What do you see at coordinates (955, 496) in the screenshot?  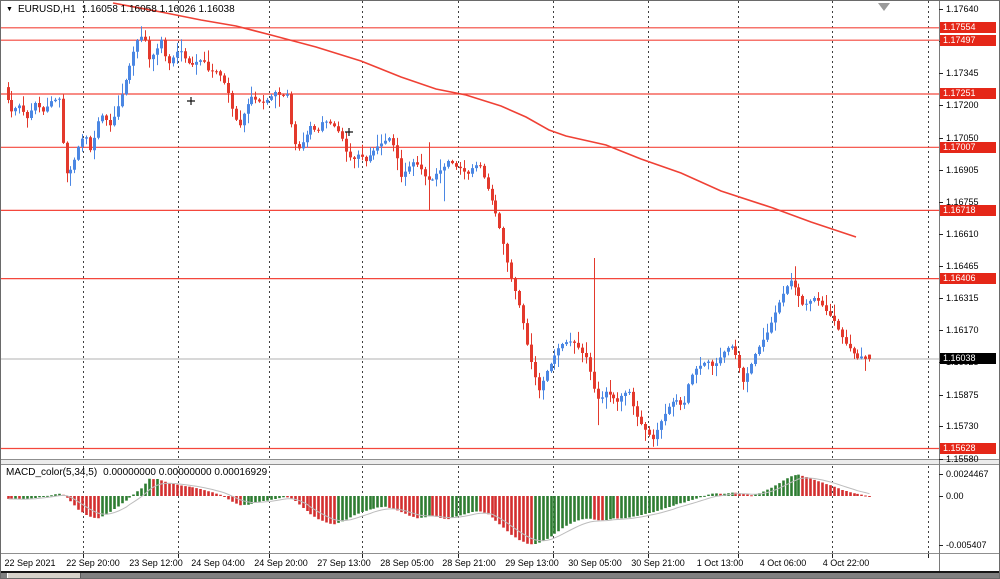 I see `macd-tick-label: 0.00` at bounding box center [955, 496].